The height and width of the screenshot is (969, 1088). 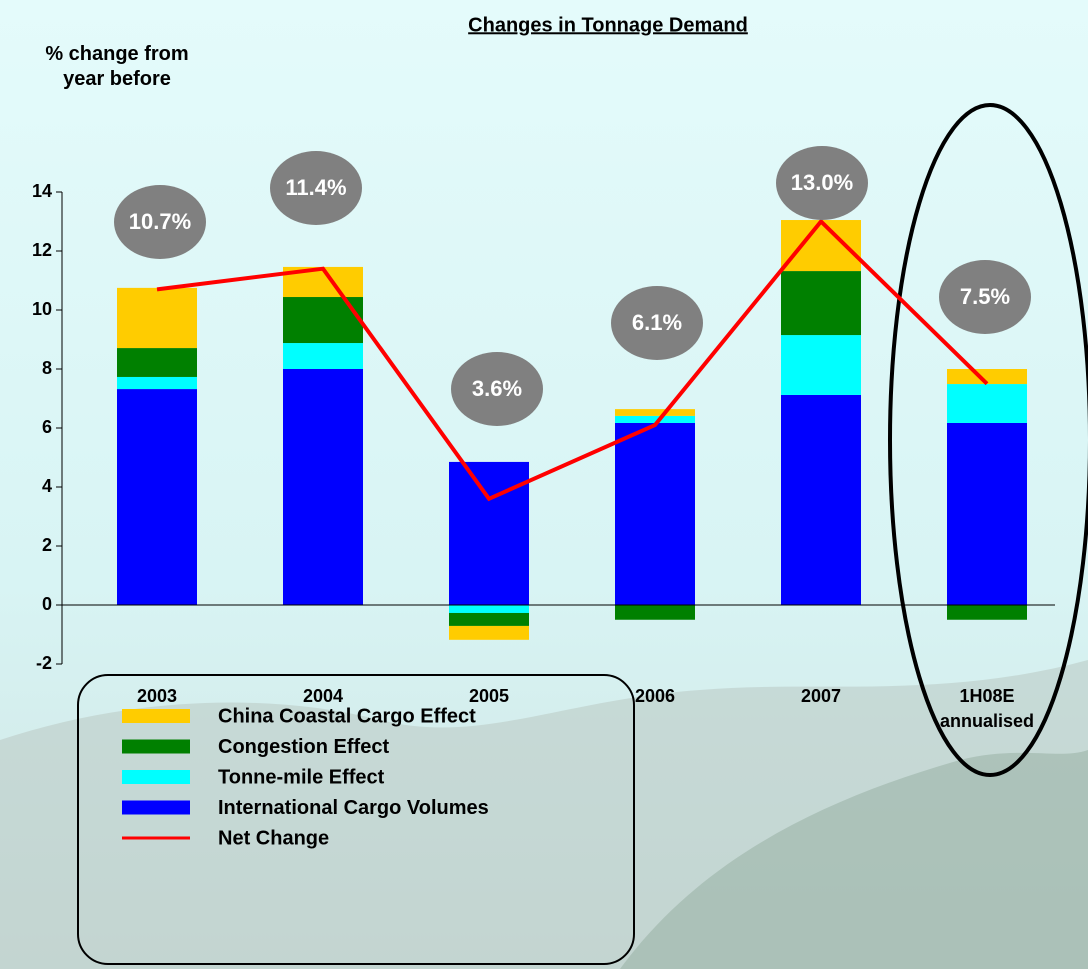 What do you see at coordinates (608, 25) in the screenshot?
I see `chart-title: Changes in Tonnage Demand` at bounding box center [608, 25].